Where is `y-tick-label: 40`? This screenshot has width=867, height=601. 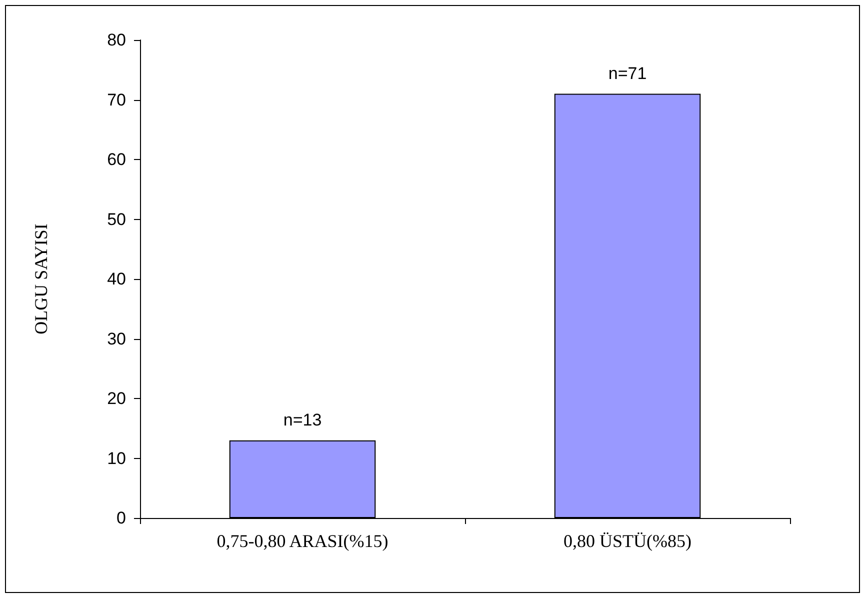
y-tick-label: 40 is located at coordinates (116, 279).